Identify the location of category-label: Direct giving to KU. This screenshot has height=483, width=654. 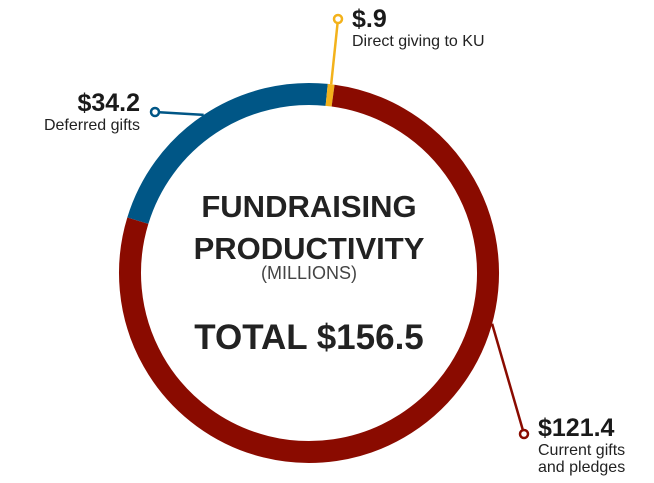
(418, 42).